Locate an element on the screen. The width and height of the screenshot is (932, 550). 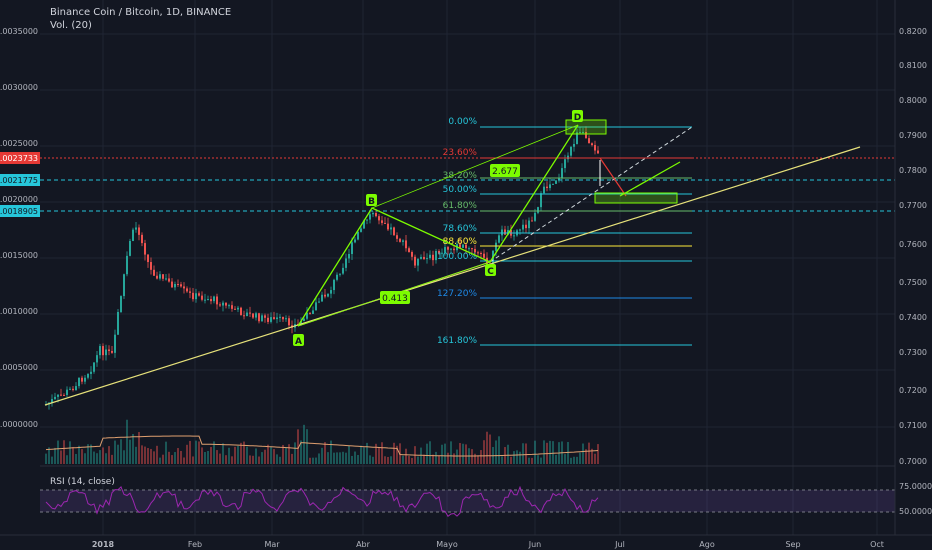
rsi-tick: 50.0000 is located at coordinates (915, 511).